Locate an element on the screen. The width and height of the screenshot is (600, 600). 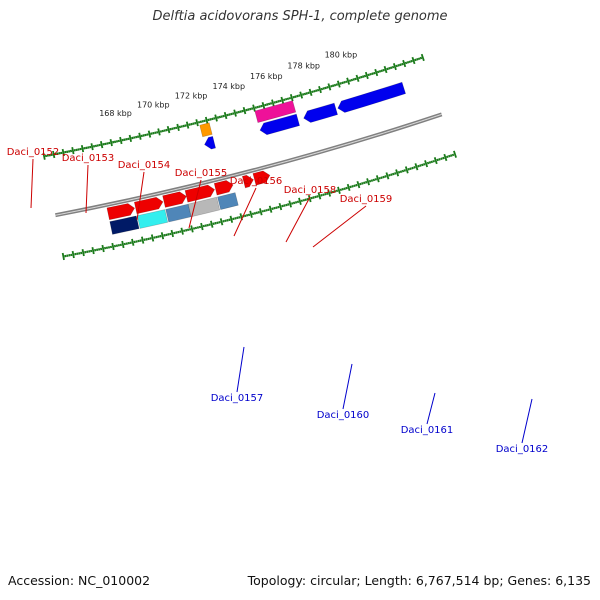
daci-0156-cog-block is located at coordinates (228, 201).